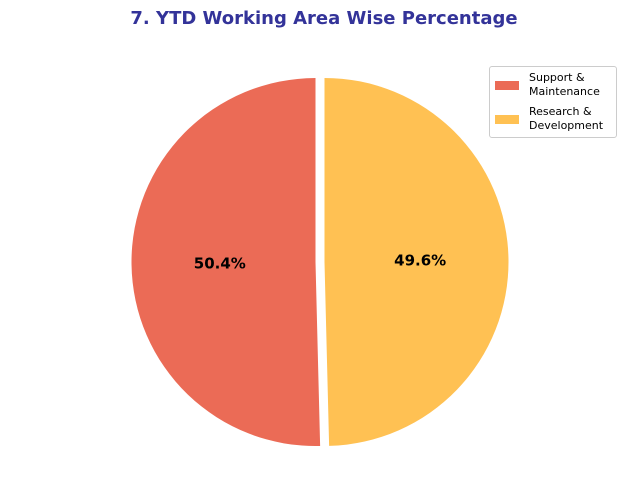 This screenshot has width=640, height=480. Describe the element at coordinates (220, 263) in the screenshot. I see `slice-value-label: 50.4%` at that location.